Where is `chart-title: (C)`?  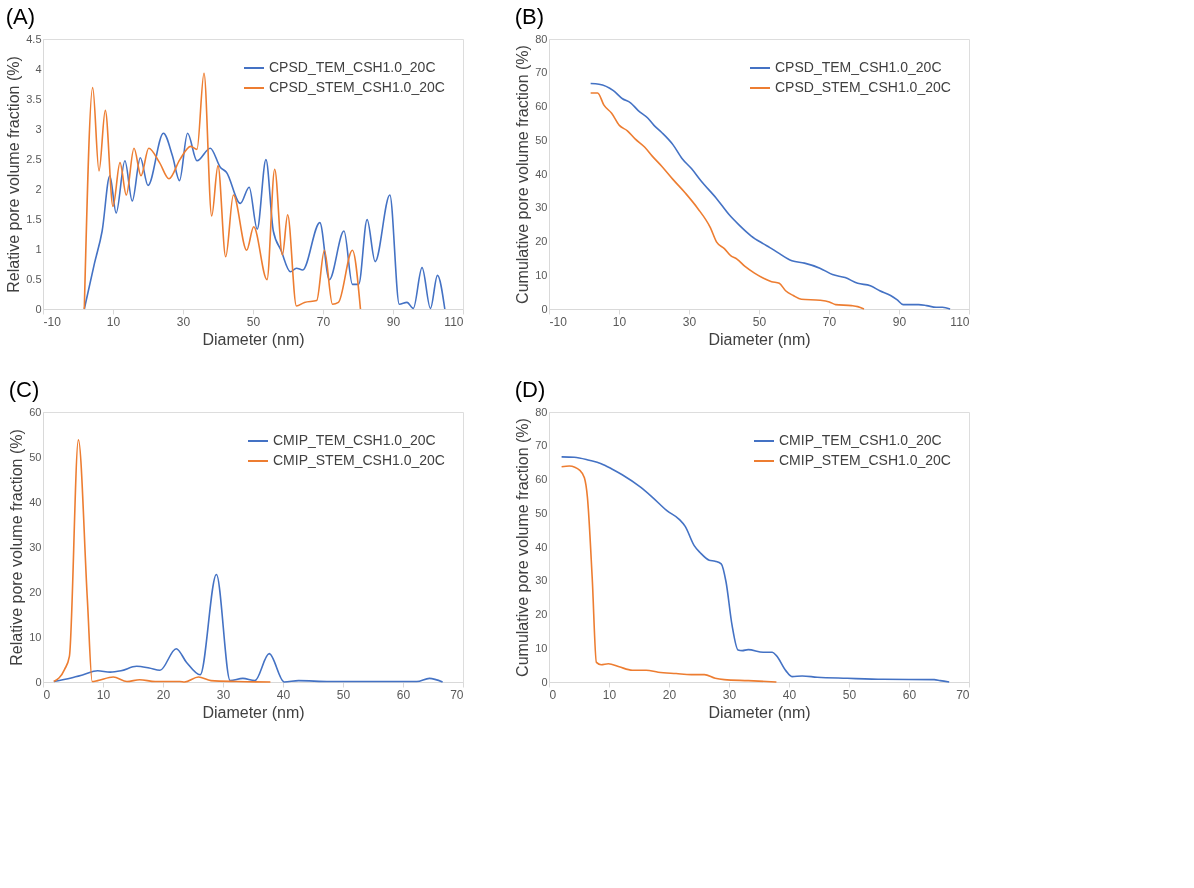
chart-title: (C) is located at coordinates (24, 389).